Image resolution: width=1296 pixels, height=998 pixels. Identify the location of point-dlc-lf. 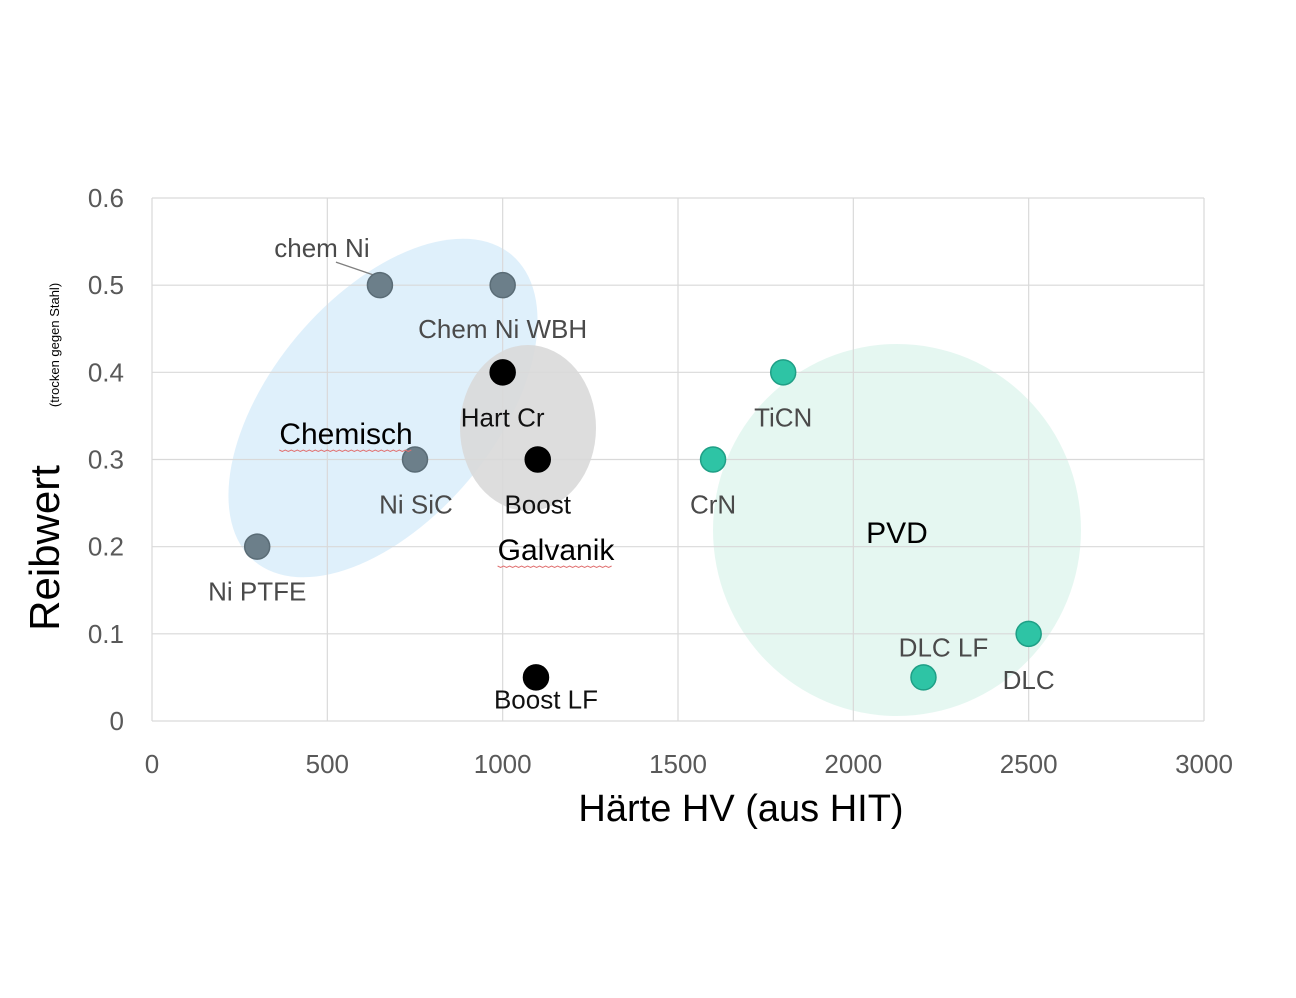
(923, 677).